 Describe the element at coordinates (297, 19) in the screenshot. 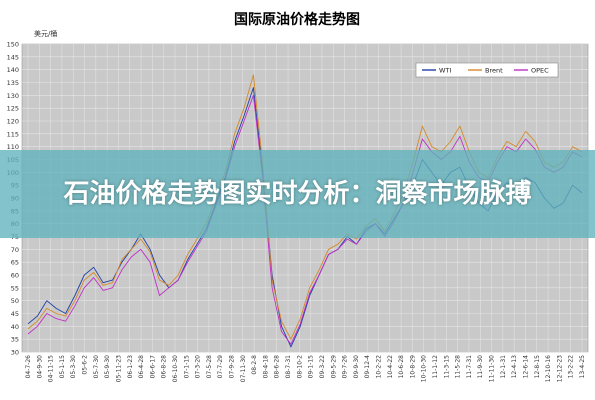

I see `chart-title: 国际原油价格走势图` at that location.